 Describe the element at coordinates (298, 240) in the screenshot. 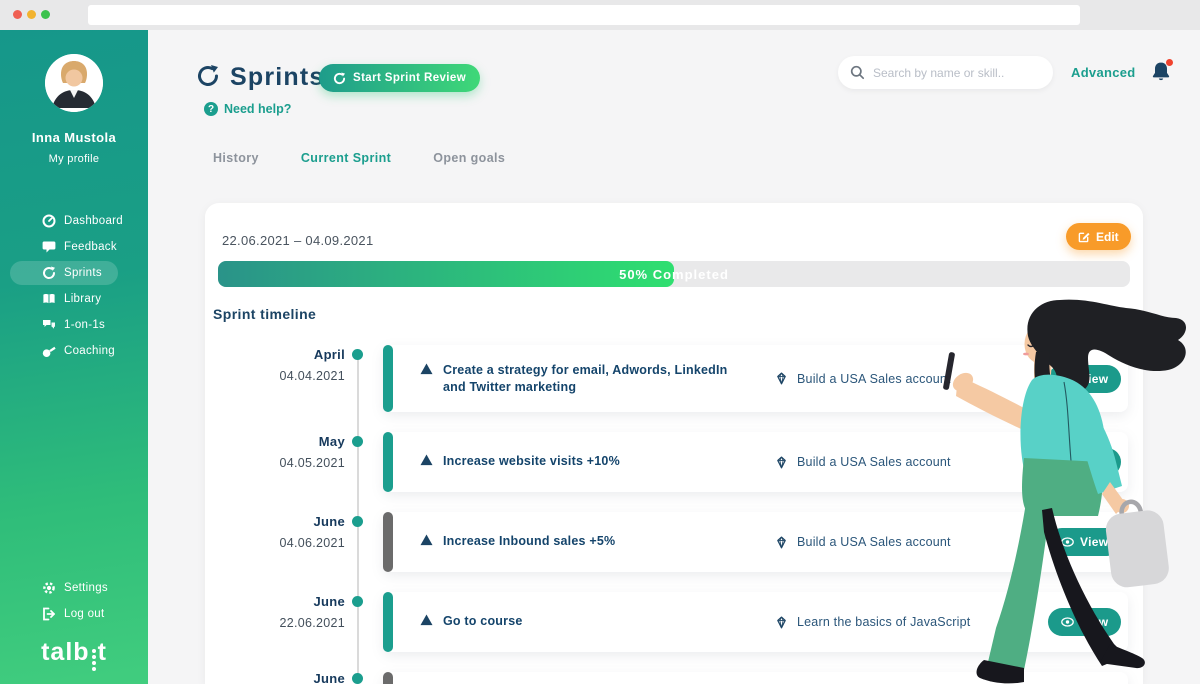

I see `sprint-date-range: 22.06.2021 – 04.09.2021` at that location.